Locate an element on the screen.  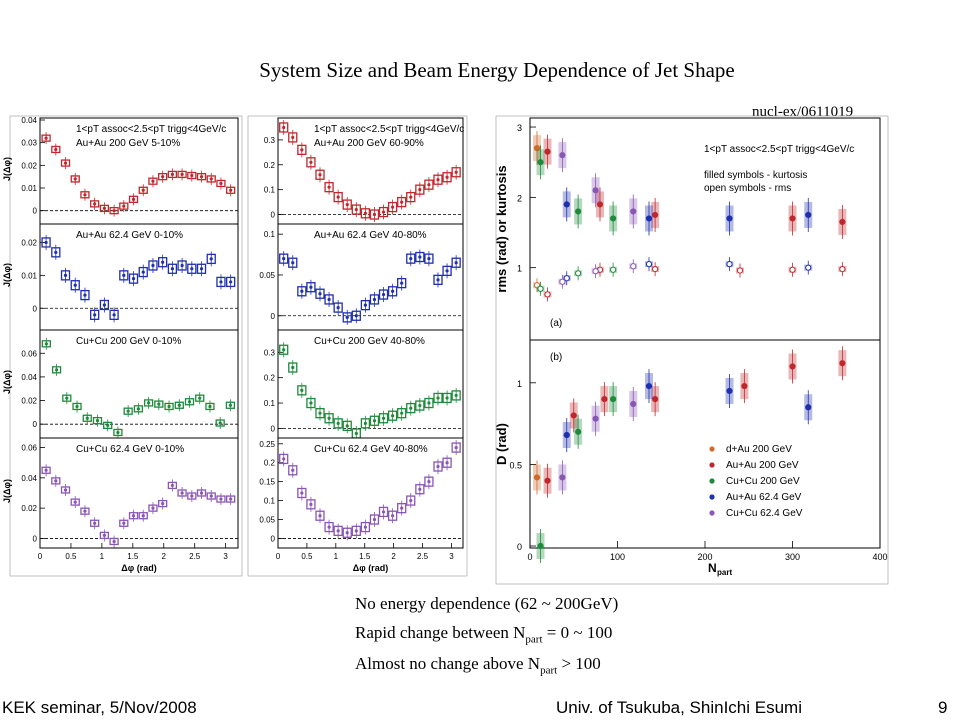
x-axis-label: Δφ (rad) is located at coordinates (138, 568).